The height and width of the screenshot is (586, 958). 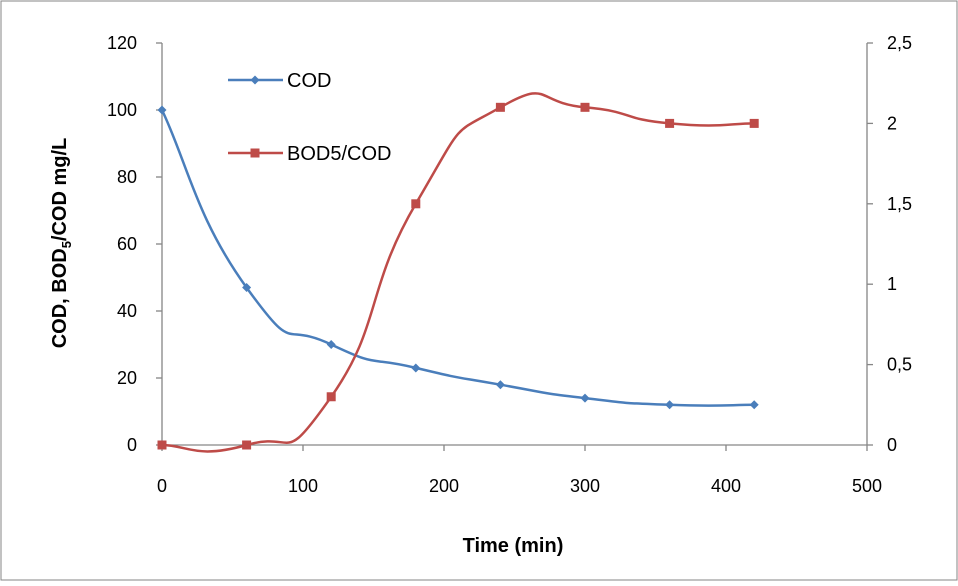 I want to click on x-tick-label: 300, so click(x=585, y=486).